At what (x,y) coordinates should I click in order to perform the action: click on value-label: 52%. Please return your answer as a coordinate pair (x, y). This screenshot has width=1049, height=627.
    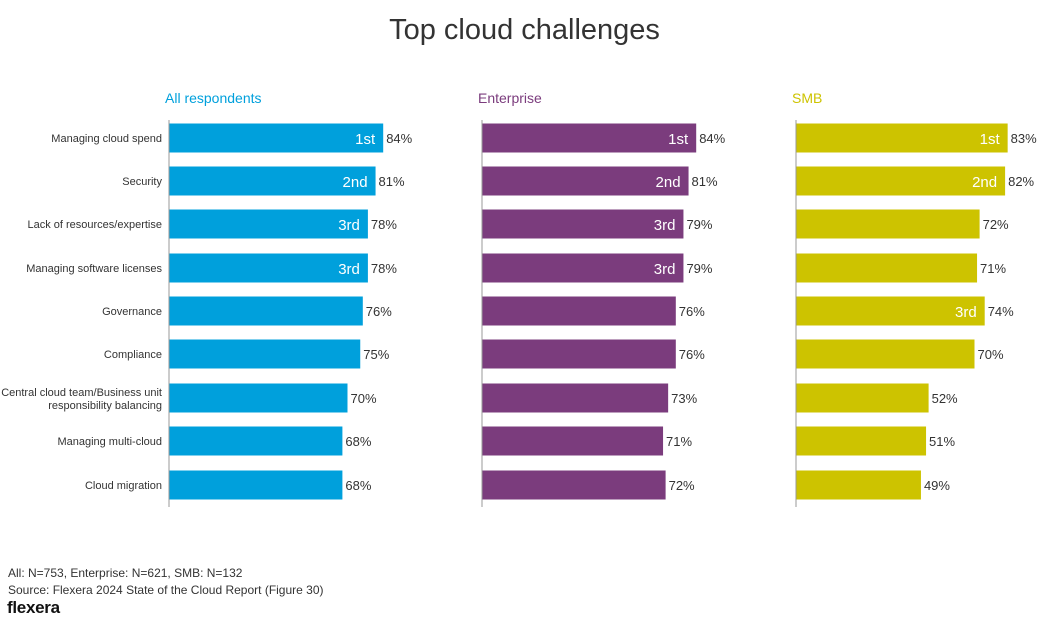
    Looking at the image, I should click on (945, 398).